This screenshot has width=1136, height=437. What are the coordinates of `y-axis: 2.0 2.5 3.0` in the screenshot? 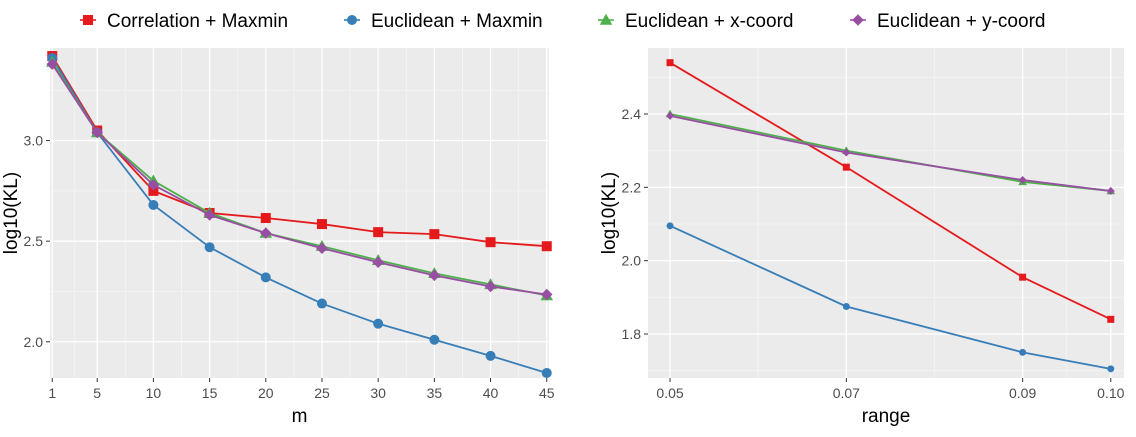 It's located at (37, 241).